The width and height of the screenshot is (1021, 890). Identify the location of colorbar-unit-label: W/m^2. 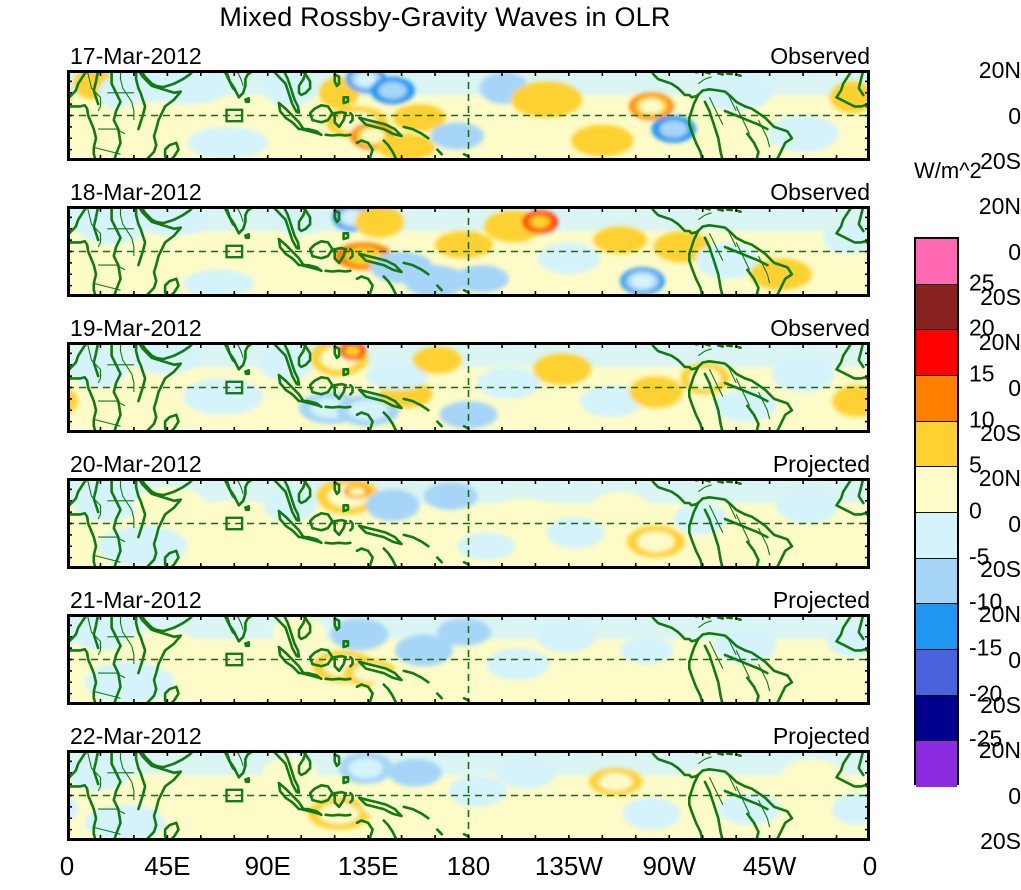
(948, 170).